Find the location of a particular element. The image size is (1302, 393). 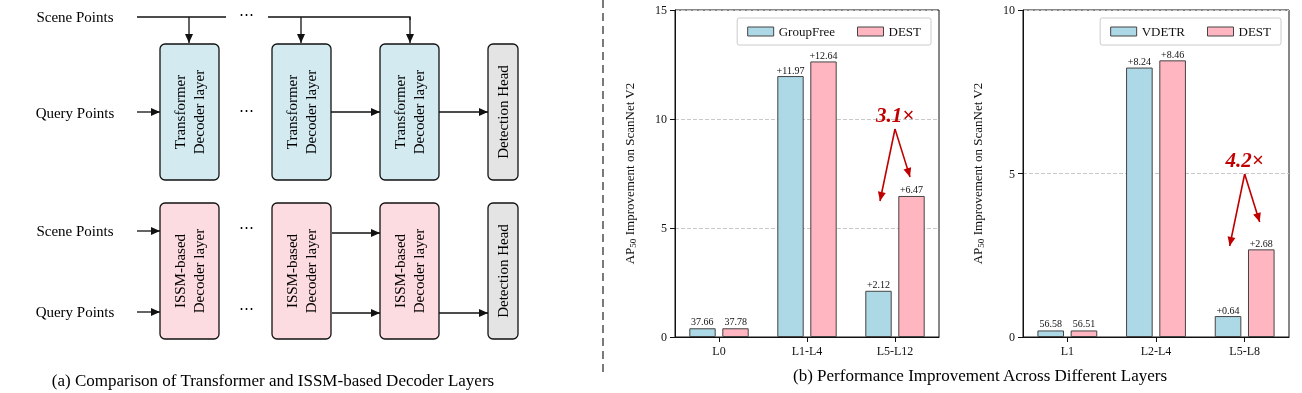

text: (b) Performance Improvement Across Different Layers is located at coordinates (980, 376).